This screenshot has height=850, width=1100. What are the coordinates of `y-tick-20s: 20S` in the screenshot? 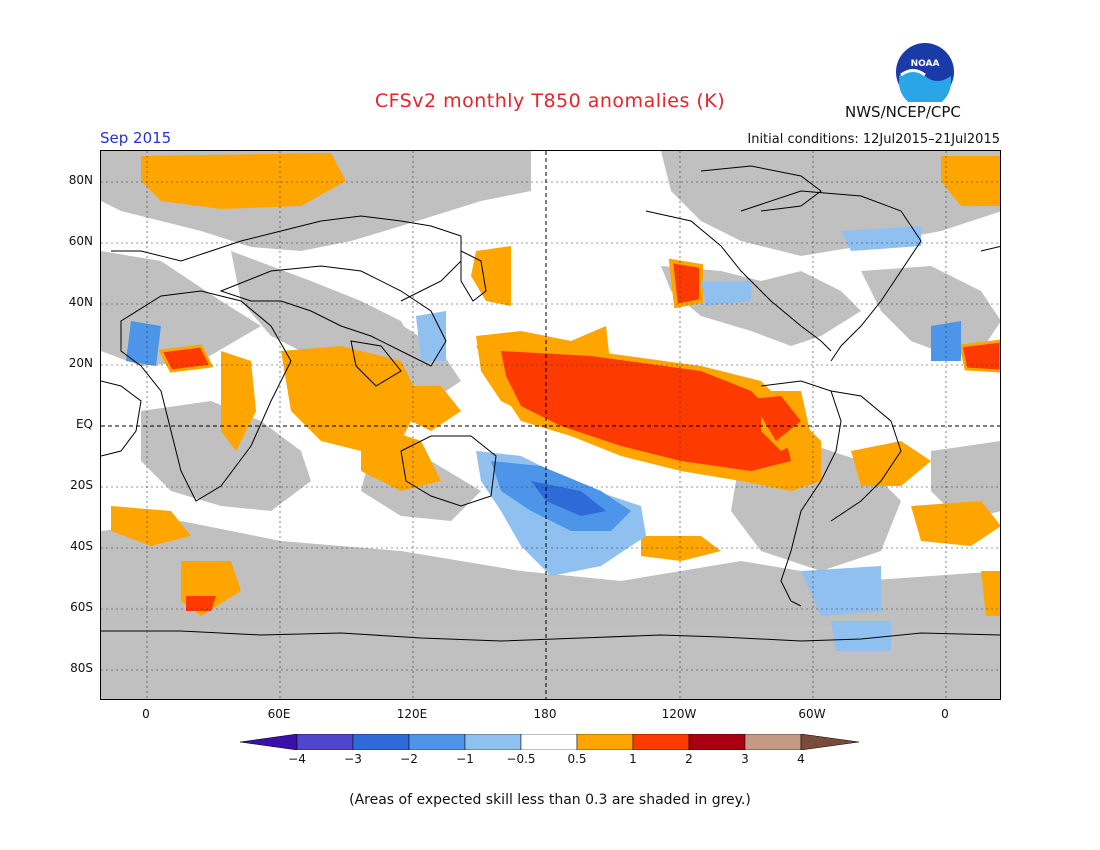 It's located at (81, 485).